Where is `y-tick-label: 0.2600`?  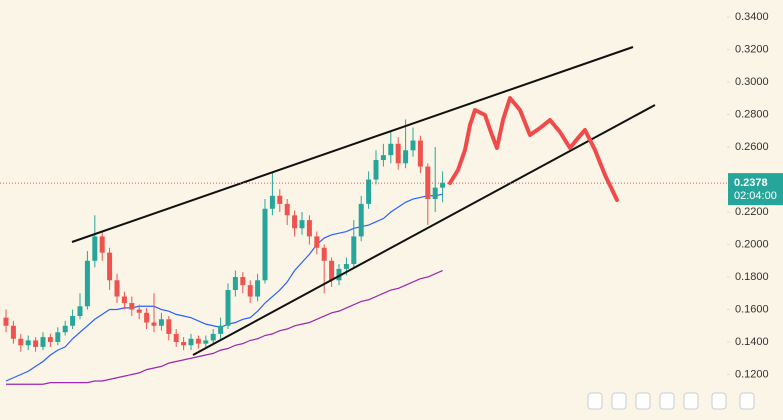 y-tick-label: 0.2600 is located at coordinates (752, 147).